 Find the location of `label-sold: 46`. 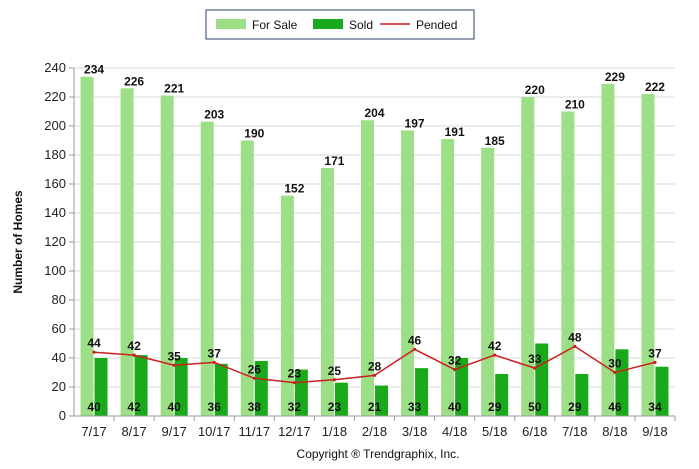

label-sold: 46 is located at coordinates (615, 407).